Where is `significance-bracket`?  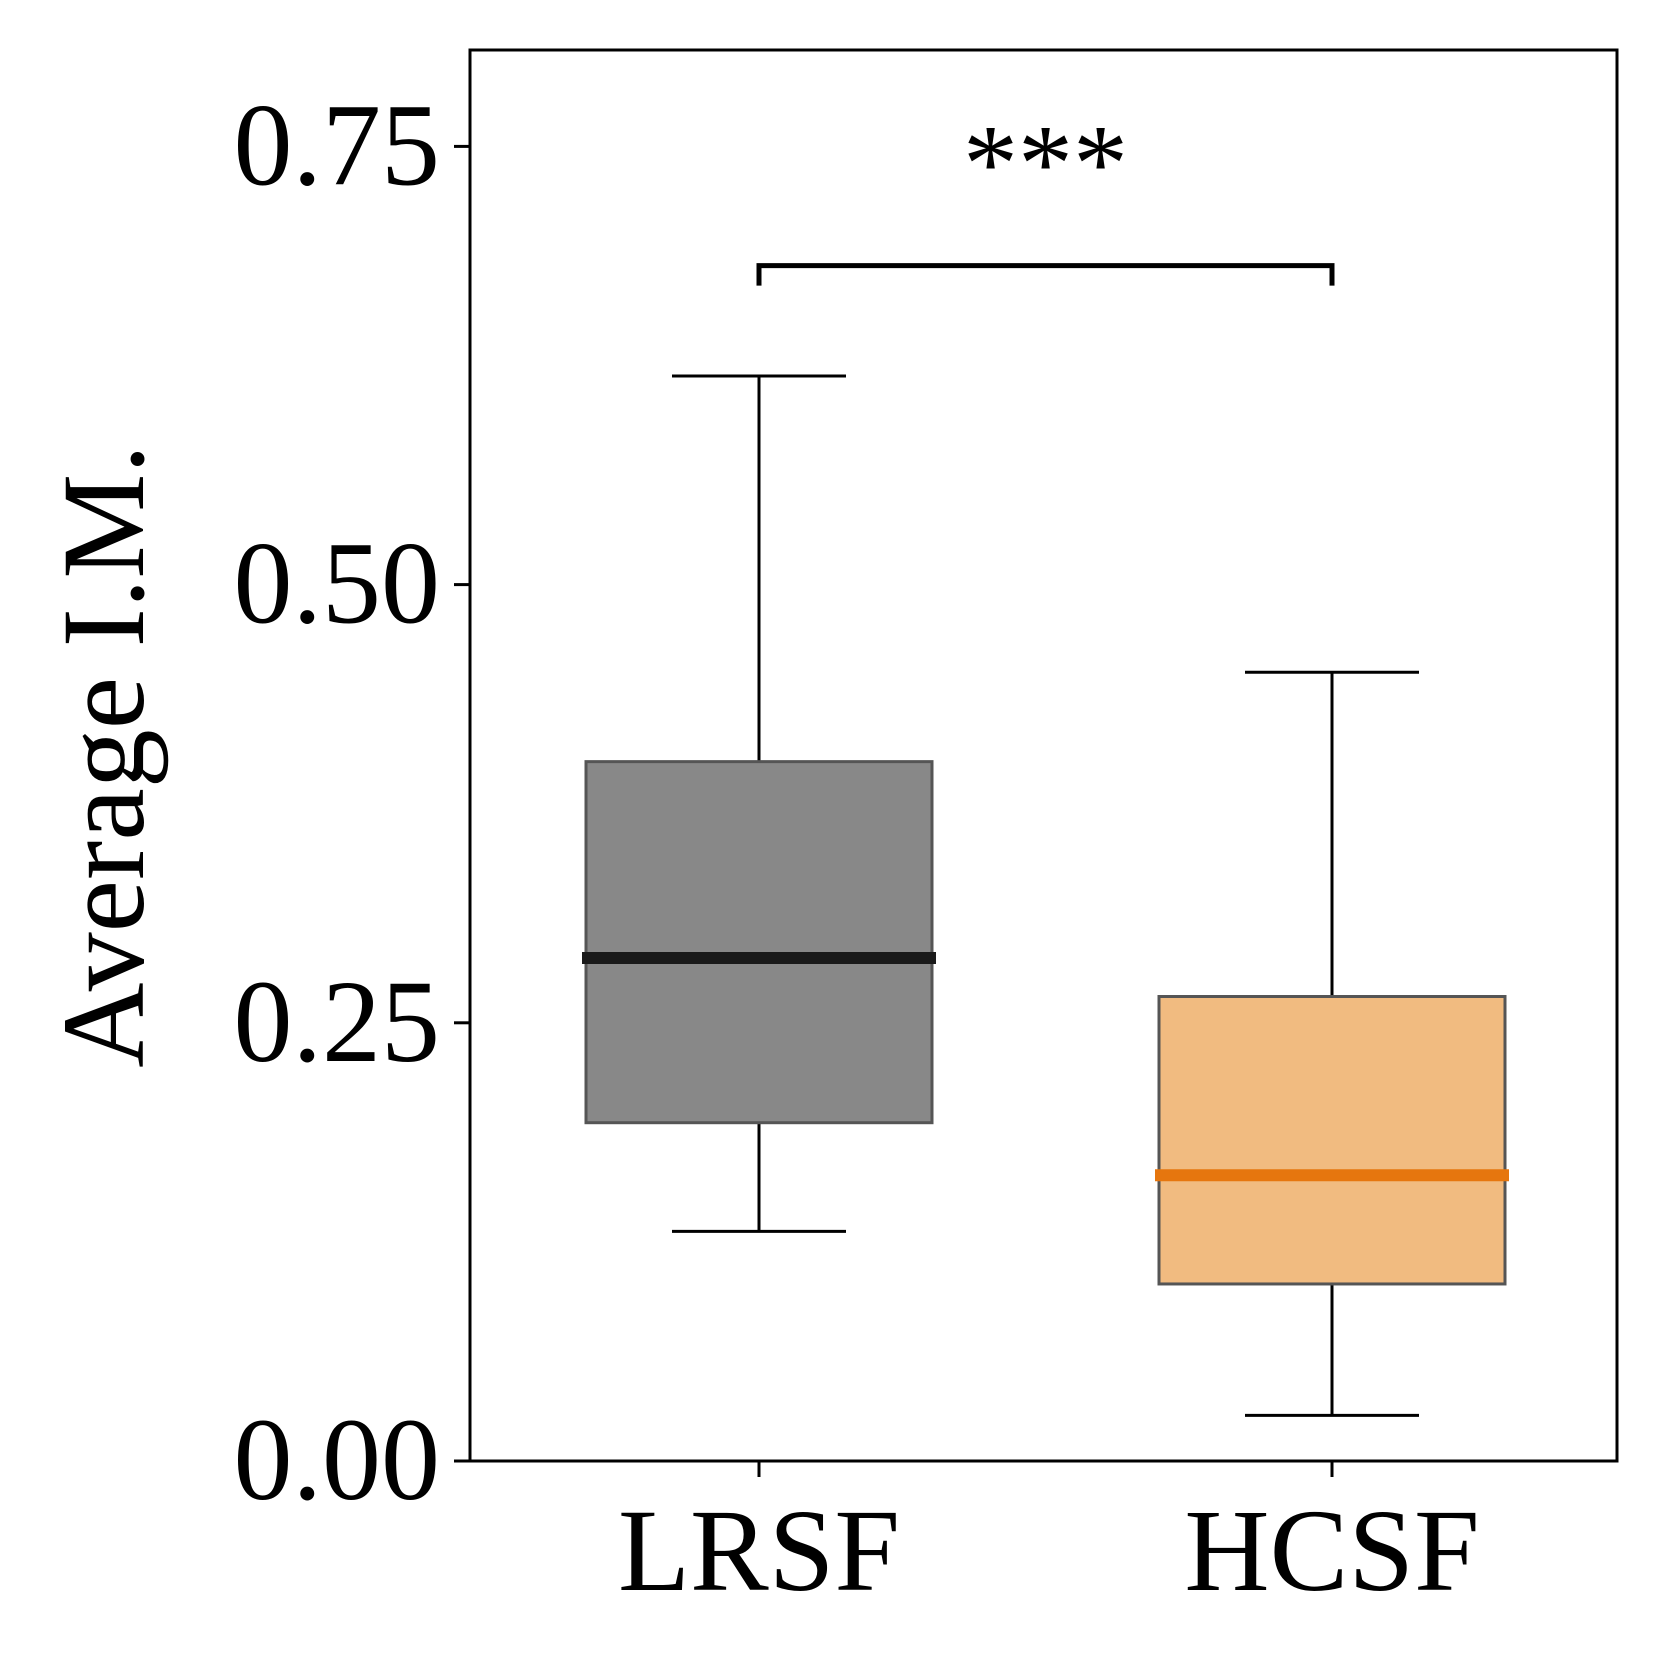
significance-bracket is located at coordinates (1045, 274).